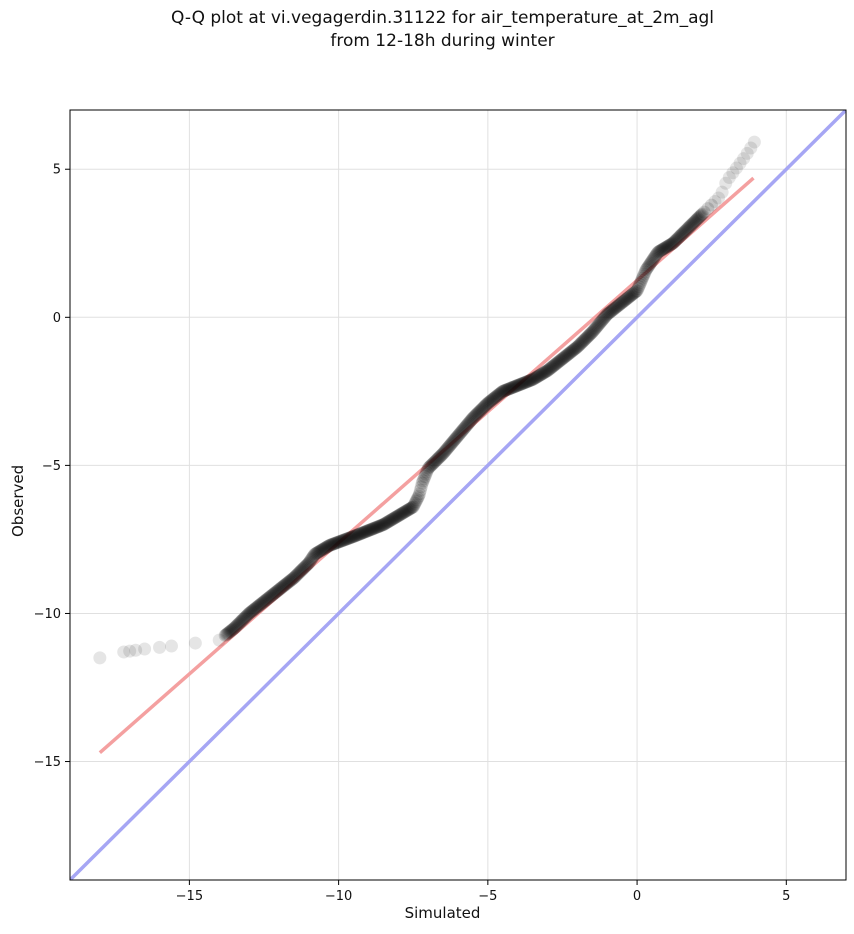  Describe the element at coordinates (47, 614) in the screenshot. I see `y-tick-label: −10` at that location.